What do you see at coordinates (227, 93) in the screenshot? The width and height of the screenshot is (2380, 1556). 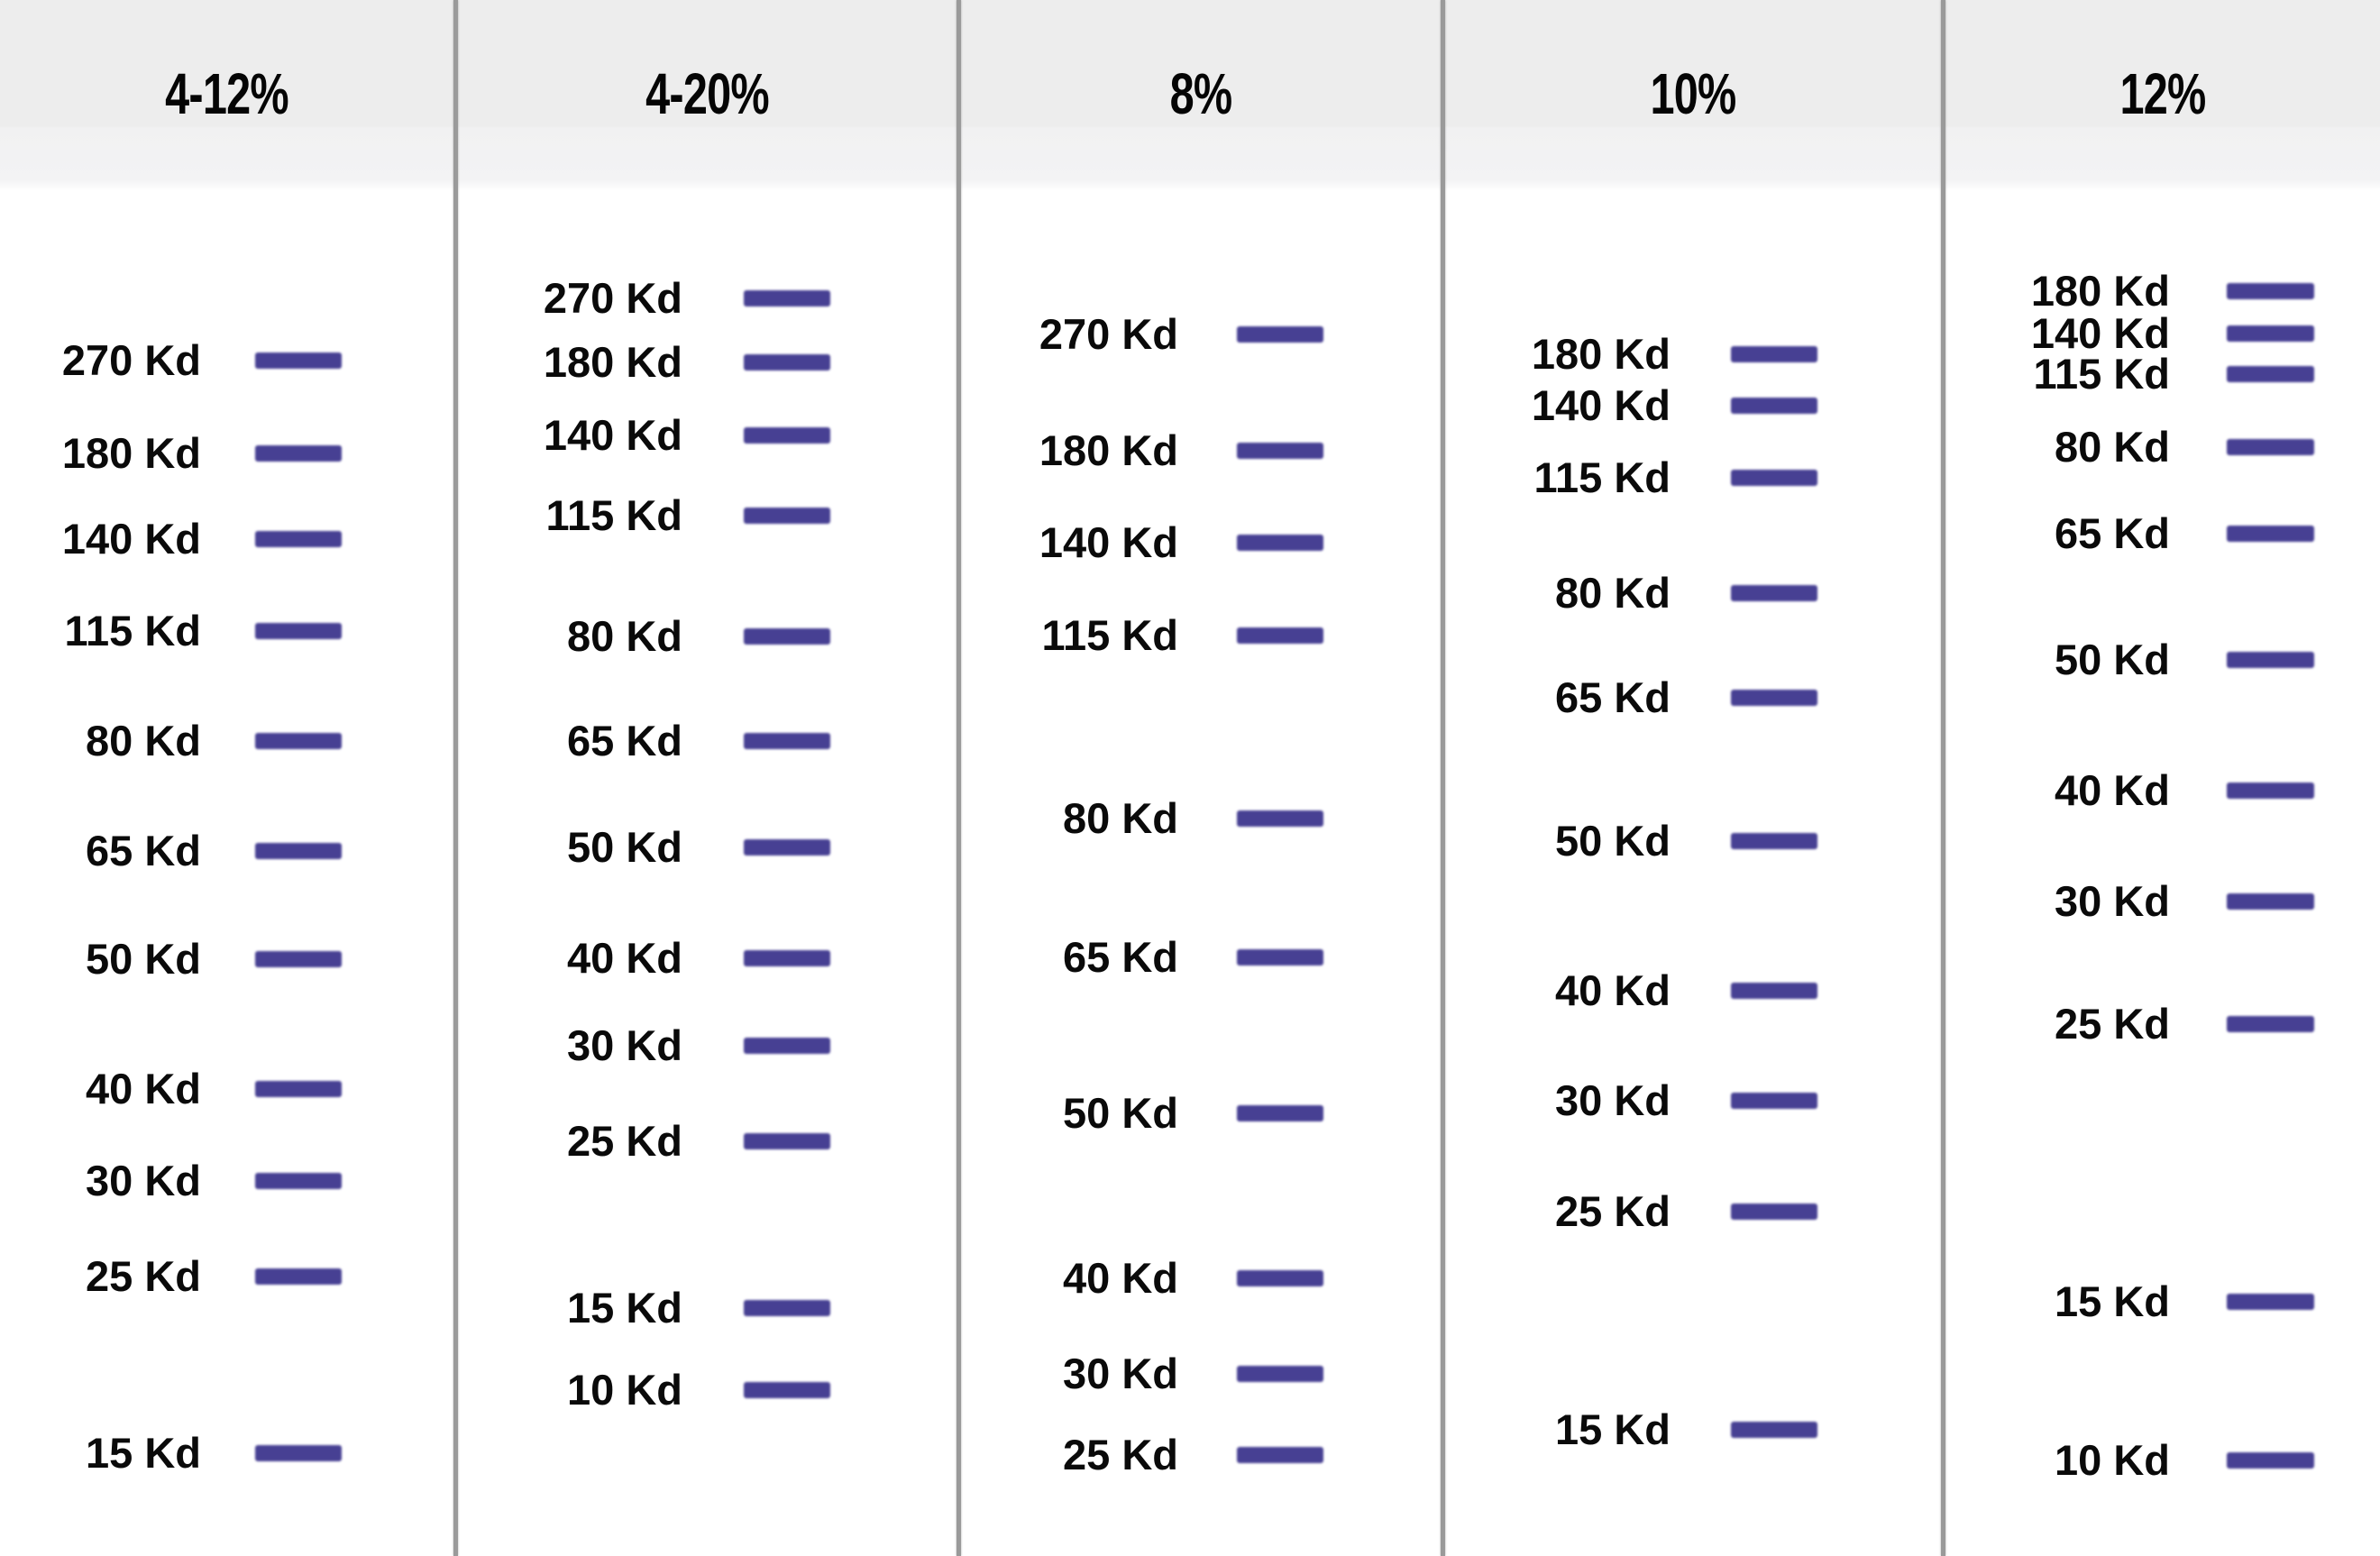 I see `lane-header-4-12pct: 4-12%` at bounding box center [227, 93].